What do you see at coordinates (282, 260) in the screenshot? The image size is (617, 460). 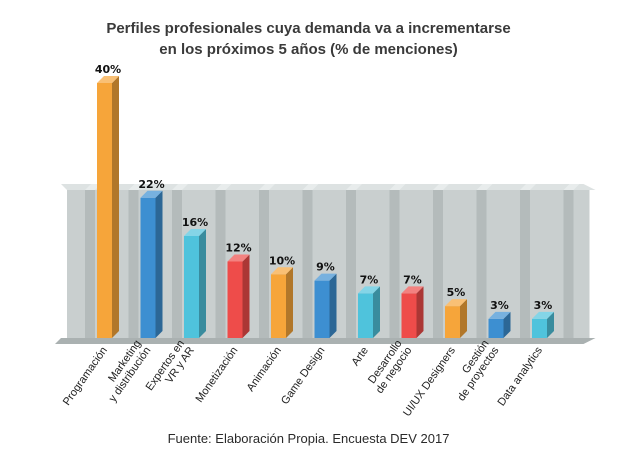 I see `data-label: 10%` at bounding box center [282, 260].